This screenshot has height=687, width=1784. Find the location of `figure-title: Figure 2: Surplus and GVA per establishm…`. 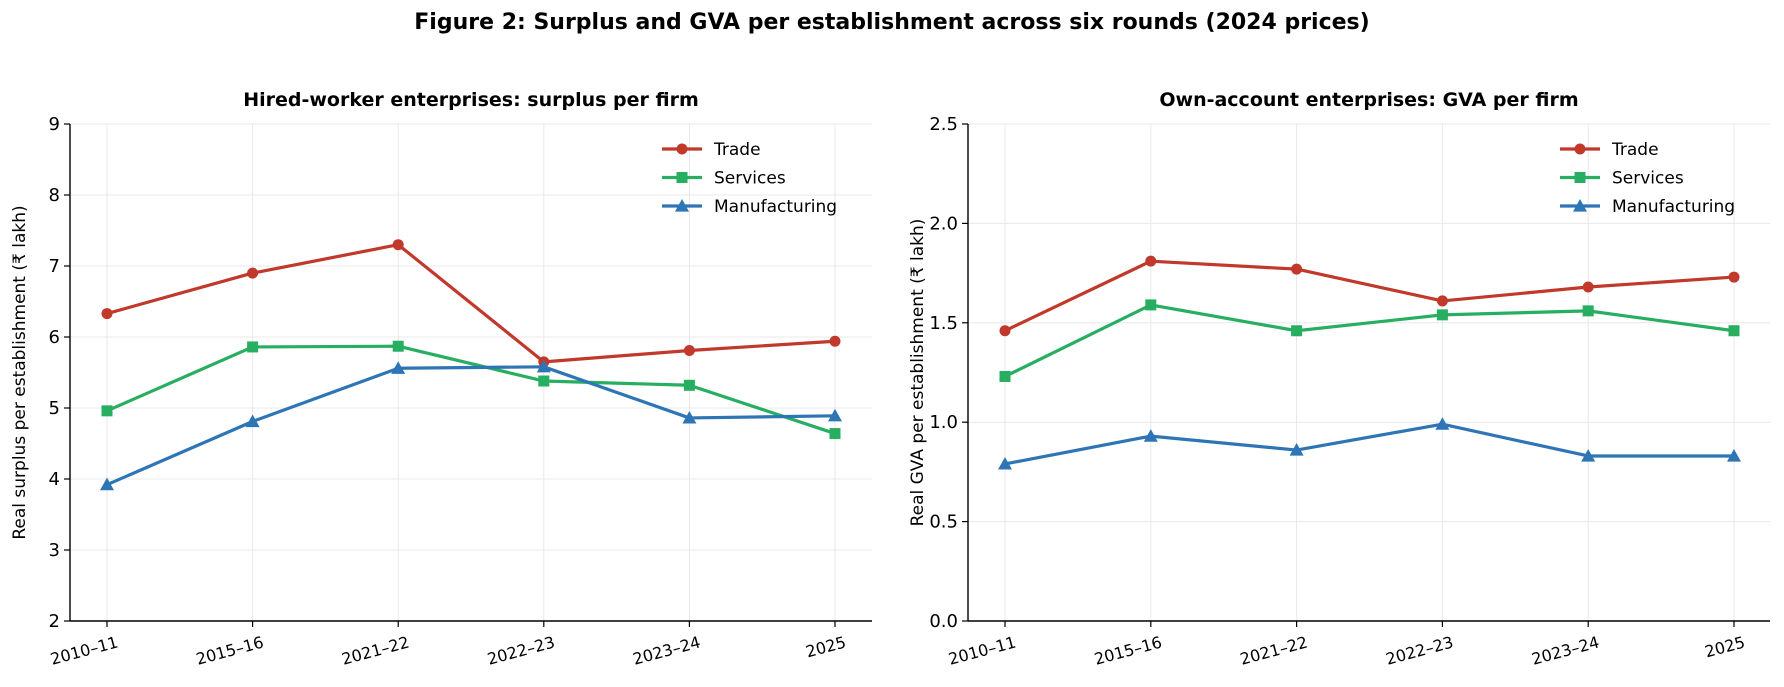

figure-title: Figure 2: Surplus and GVA per establishm… is located at coordinates (892, 22).